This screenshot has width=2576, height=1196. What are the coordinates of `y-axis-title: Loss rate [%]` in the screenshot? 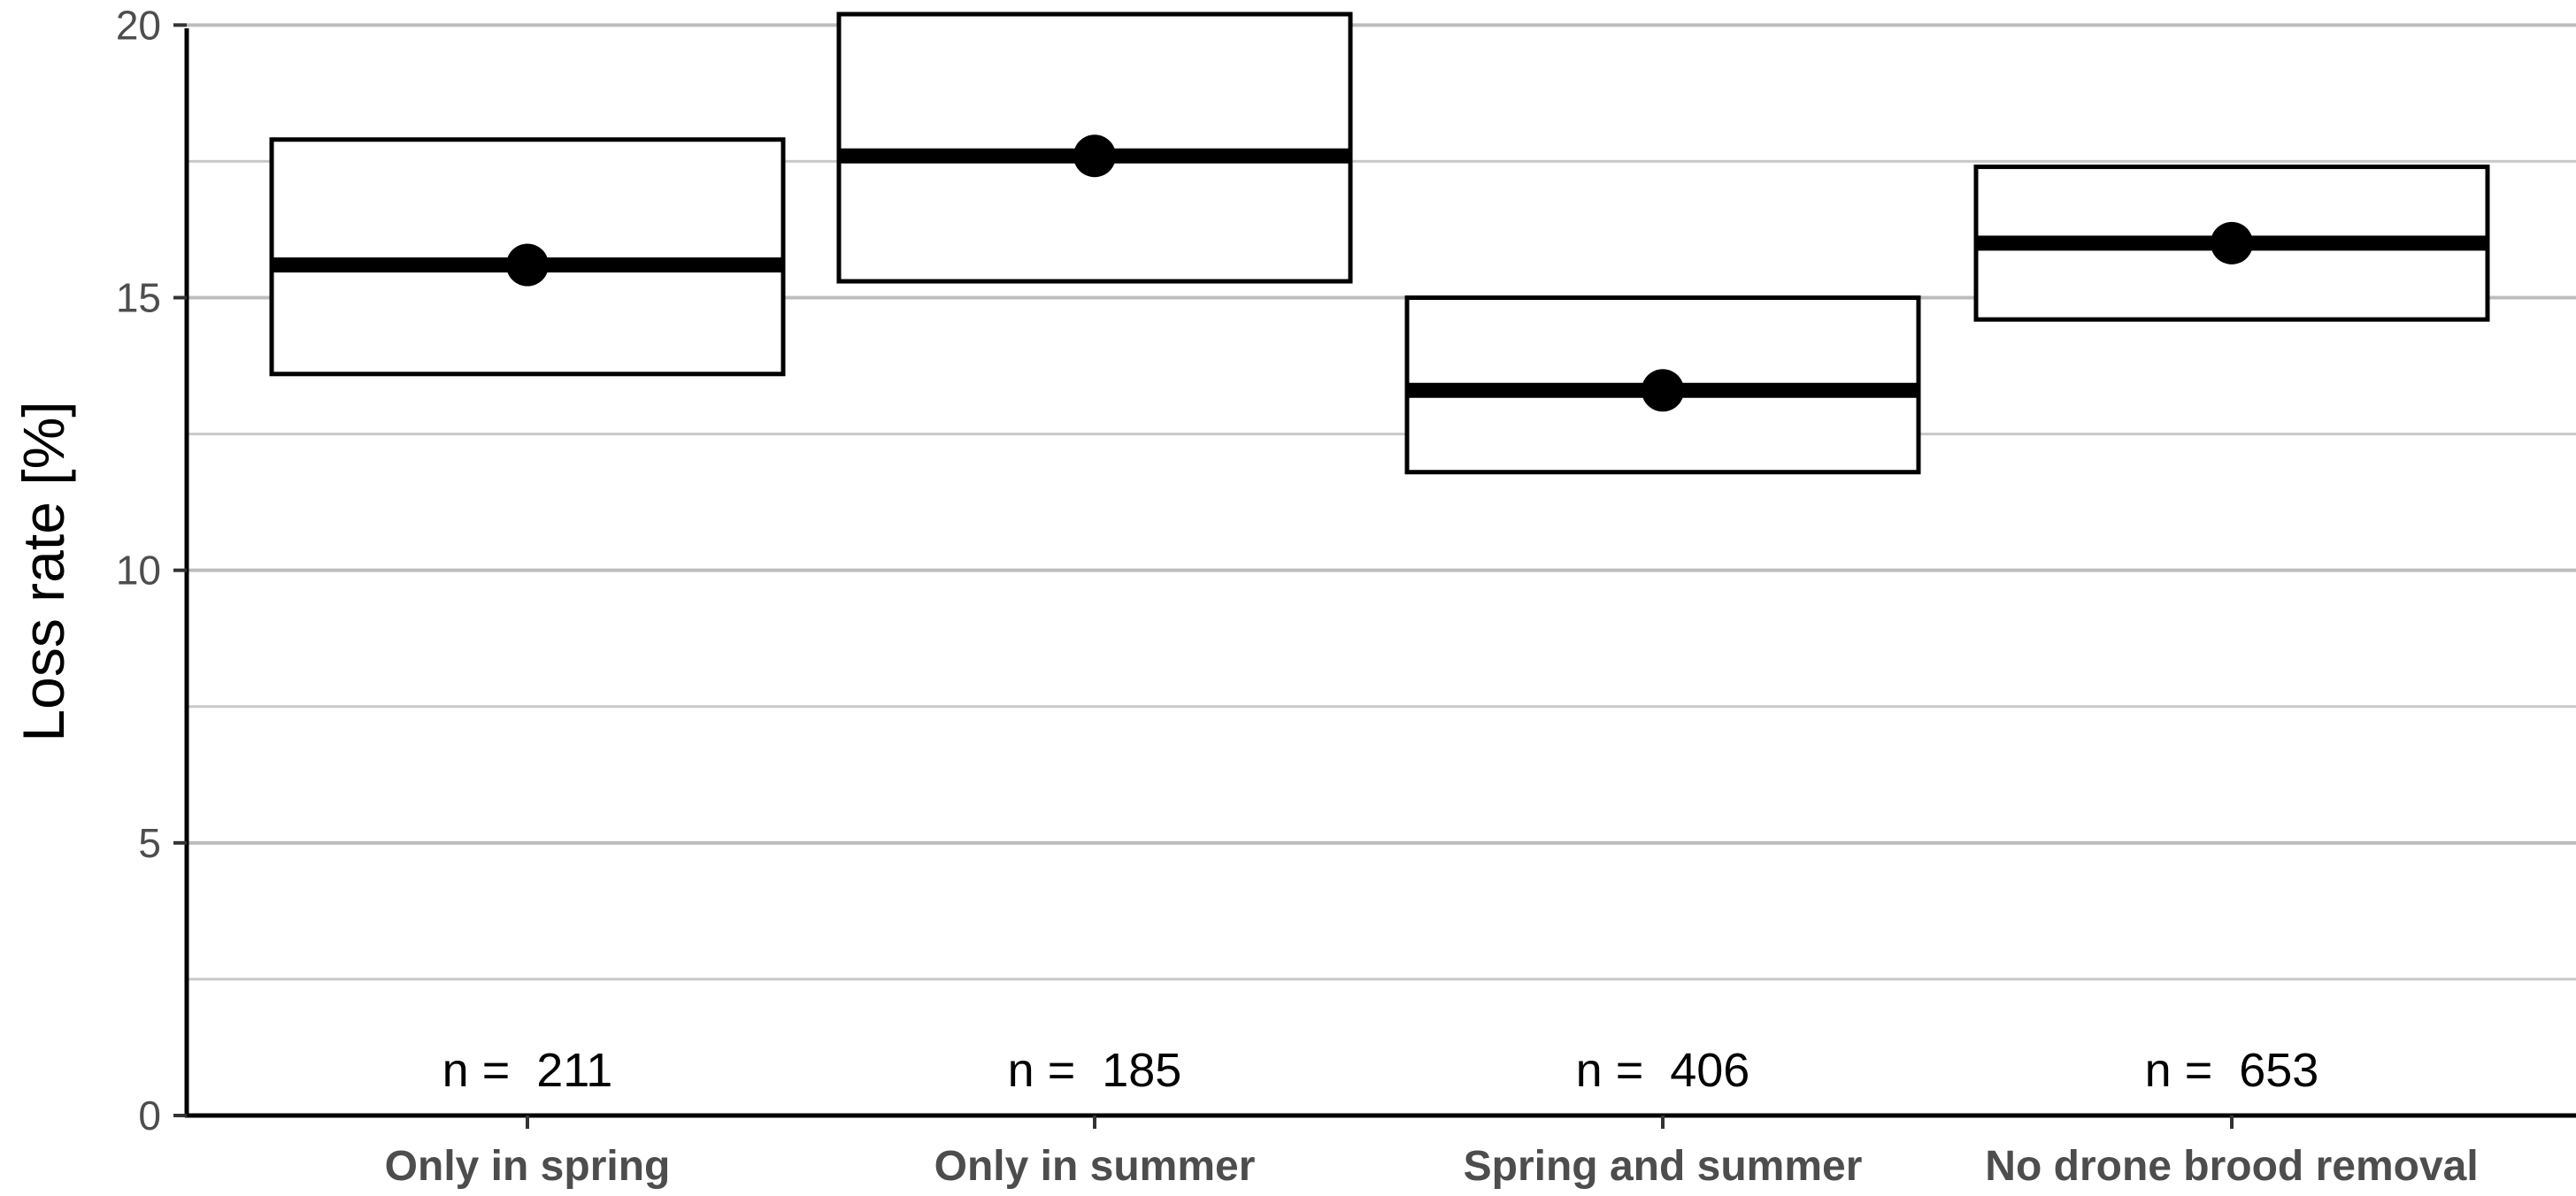 It's located at (43, 571).